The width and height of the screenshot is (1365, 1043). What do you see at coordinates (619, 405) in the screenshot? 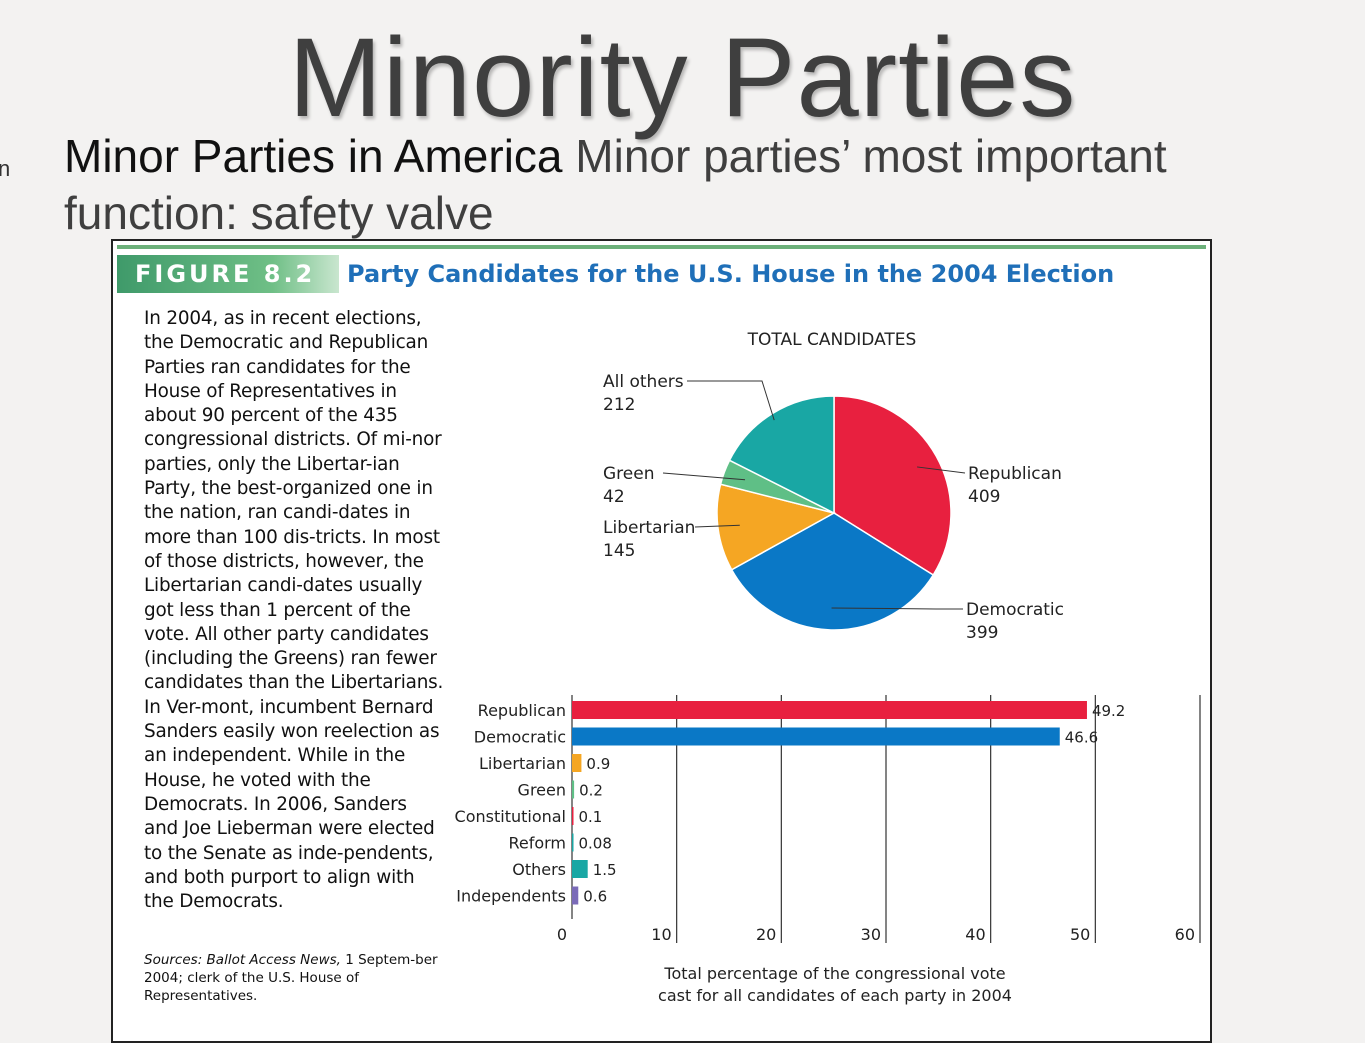
I see `pie-value-all-others: 212` at bounding box center [619, 405].